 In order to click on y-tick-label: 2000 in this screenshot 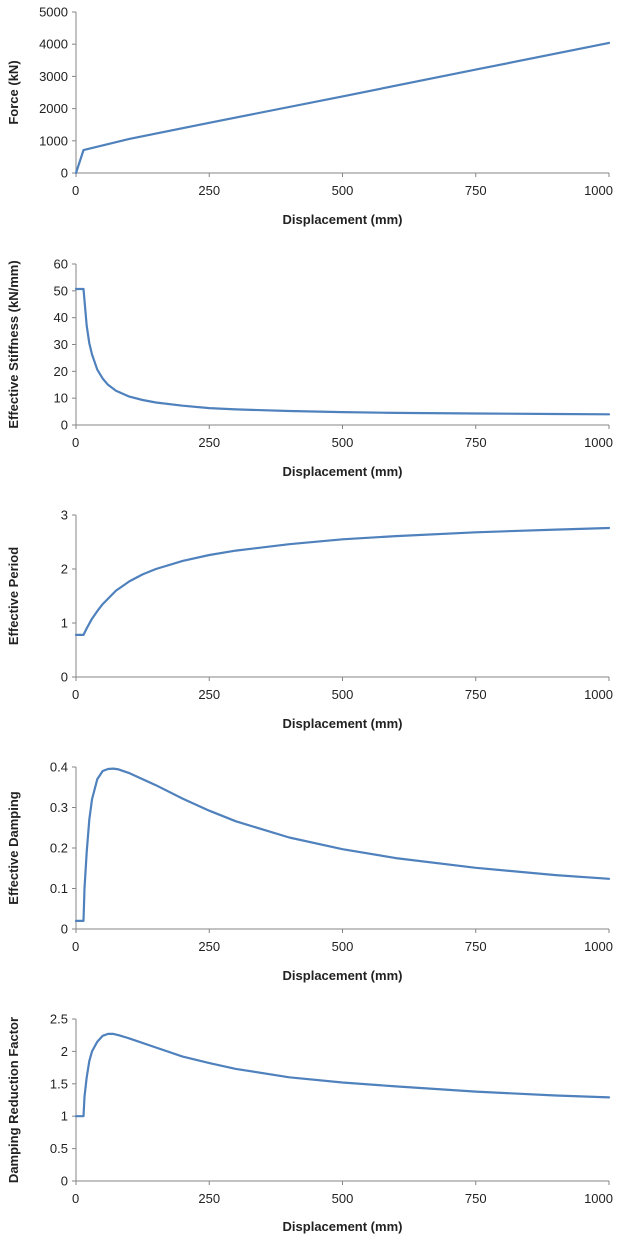, I will do `click(53, 108)`.